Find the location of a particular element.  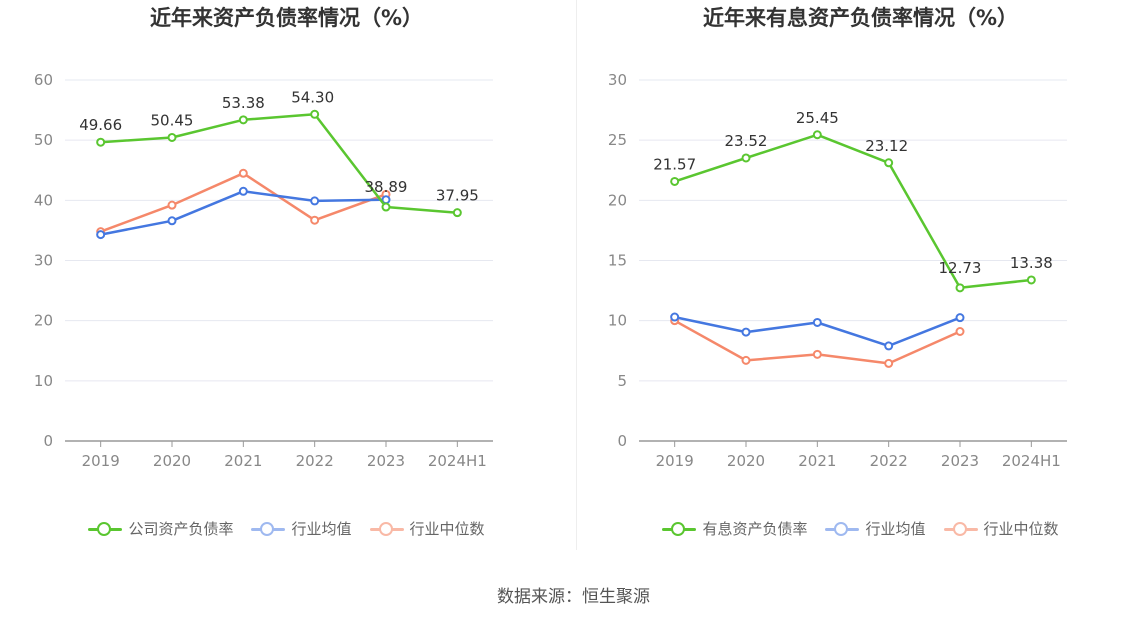

legend: 公司资产负债率 行业均值 行业中位数 is located at coordinates (286, 528).